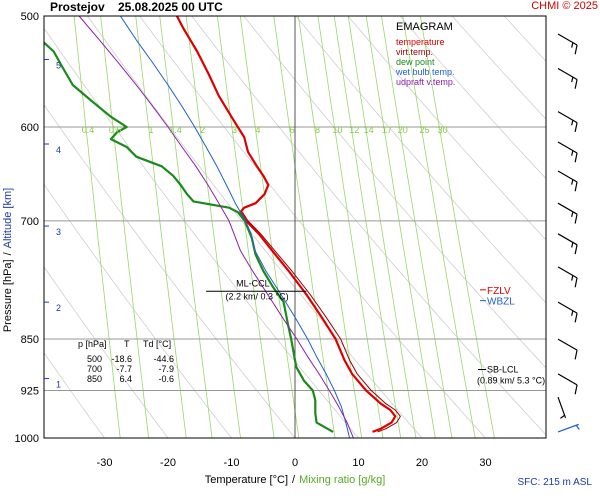 The height and width of the screenshot is (500, 600). Describe the element at coordinates (121, 359) in the screenshot. I see `table-cell: -18.6` at that location.